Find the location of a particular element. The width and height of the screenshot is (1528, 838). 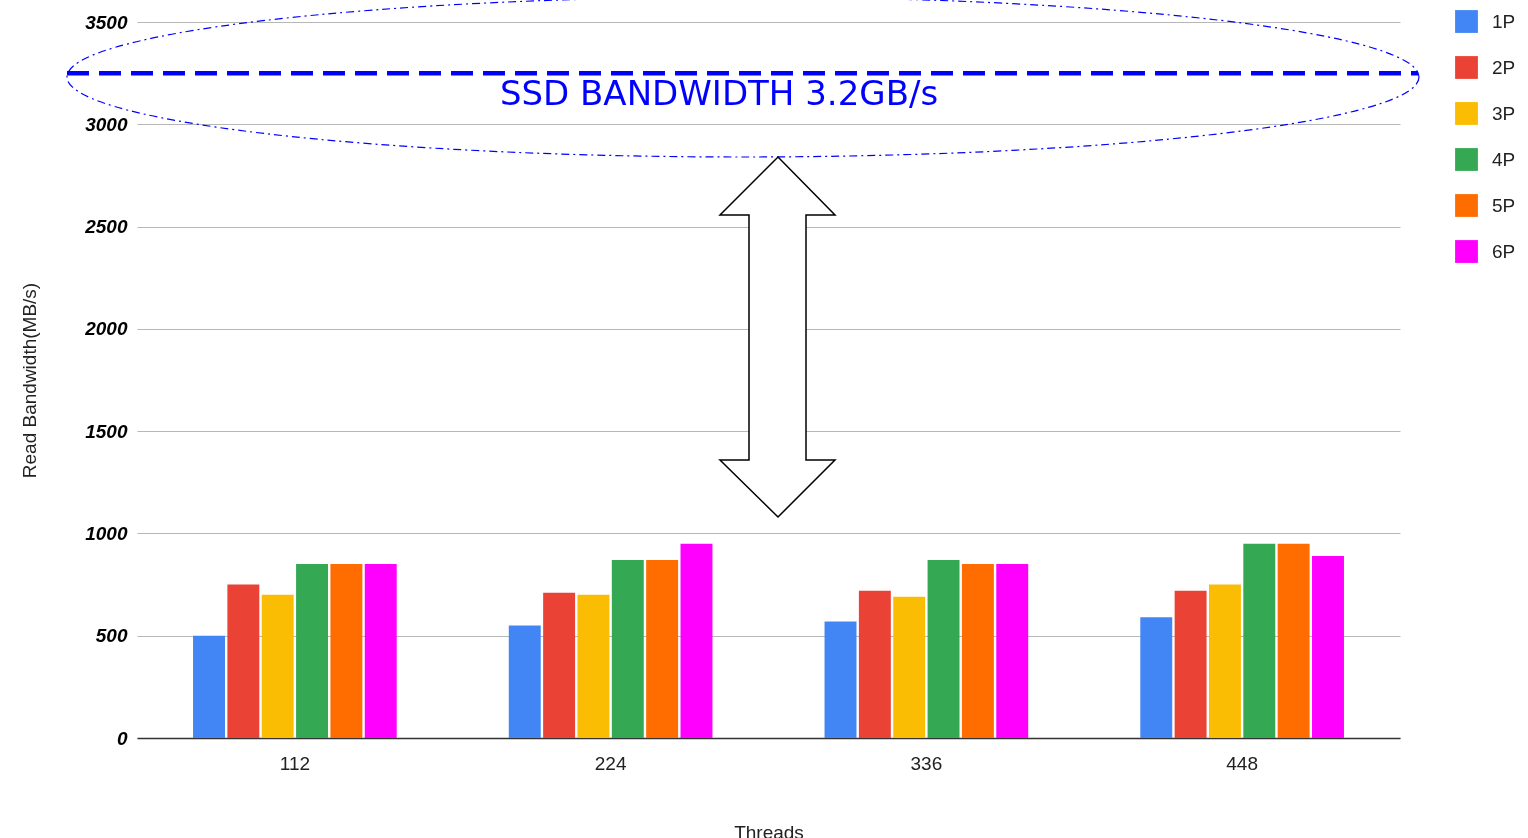

y-tick-label: 3000 is located at coordinates (106, 124).